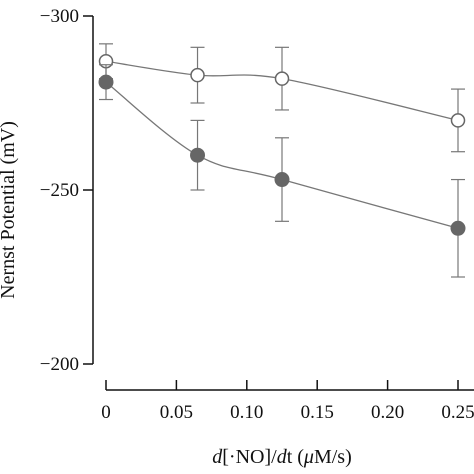 The height and width of the screenshot is (474, 474). What do you see at coordinates (246, 412) in the screenshot?
I see `x-tick-label: 0.10` at bounding box center [246, 412].